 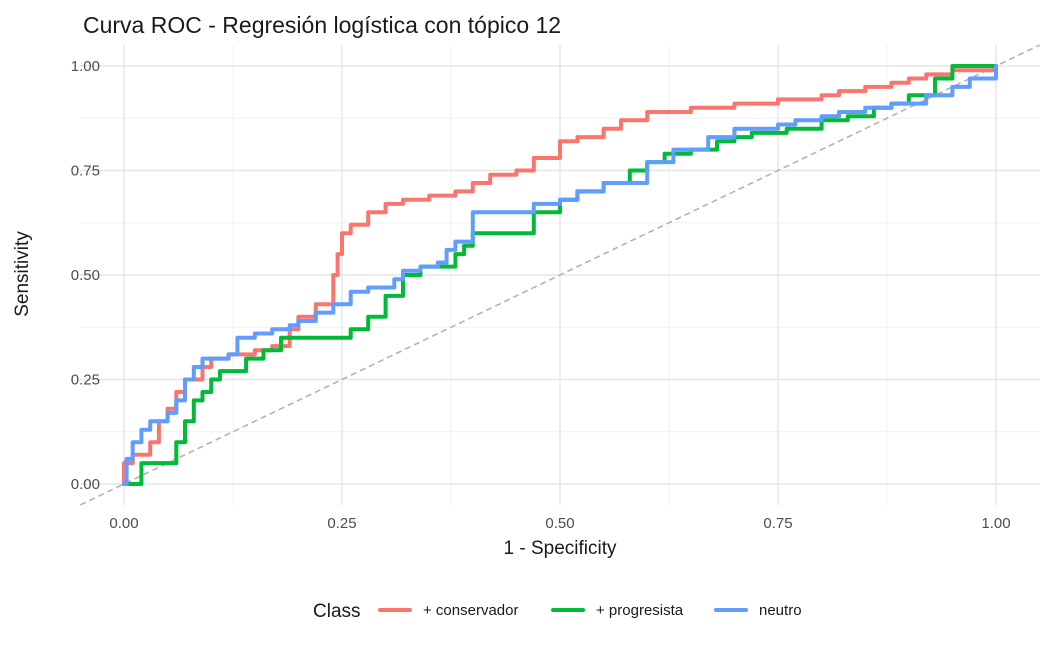 I want to click on legend-label-0: + conservador, so click(x=470, y=610).